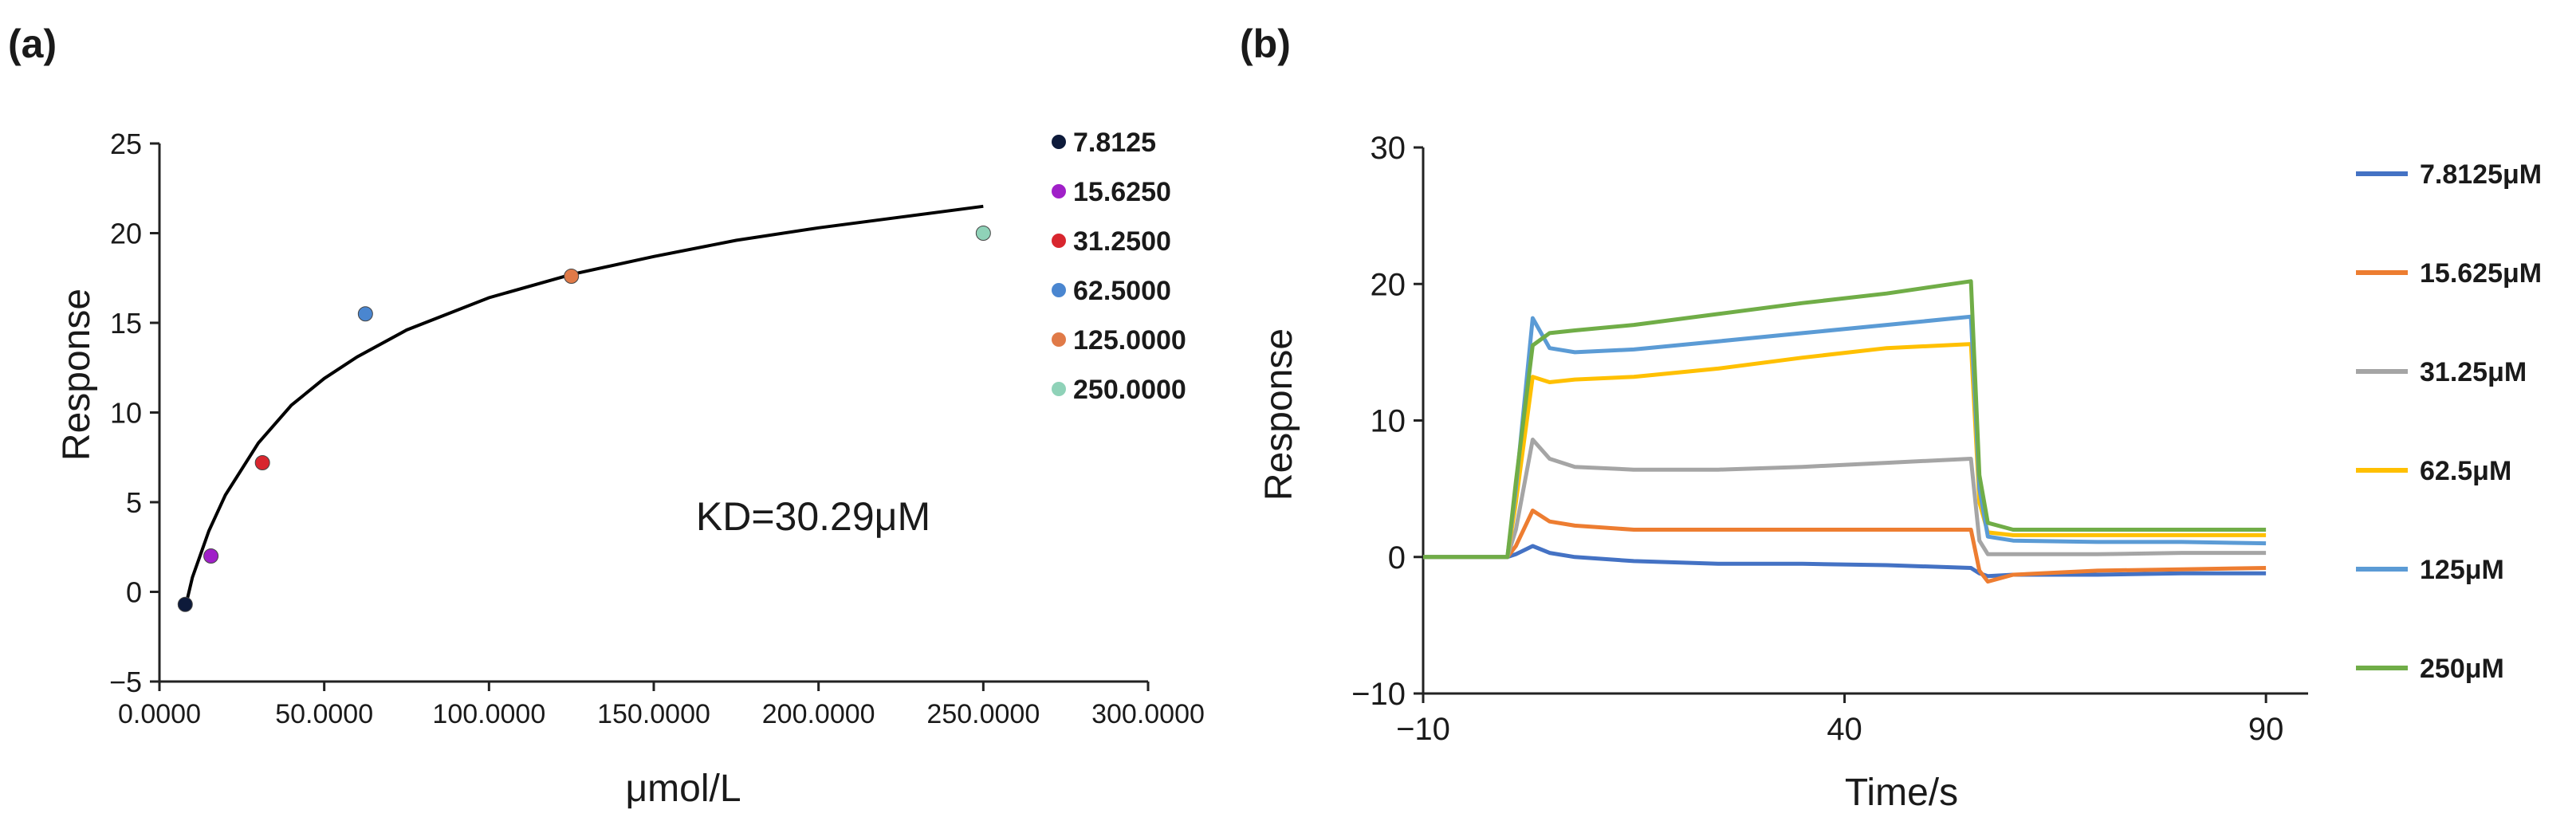 This screenshot has height=829, width=2576. Describe the element at coordinates (126, 144) in the screenshot. I see `y-tick-label: 25` at that location.